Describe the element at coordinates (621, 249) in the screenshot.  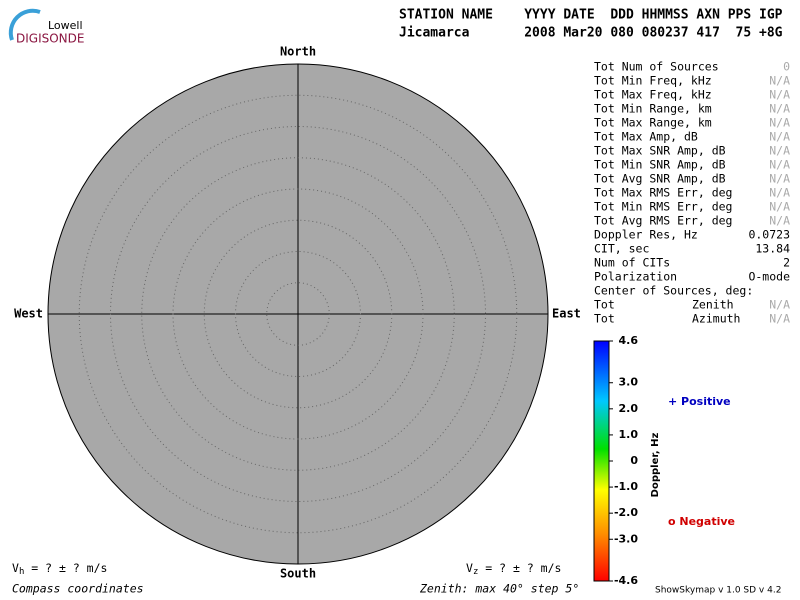
I see `stat-label: CIT, sec` at that location.